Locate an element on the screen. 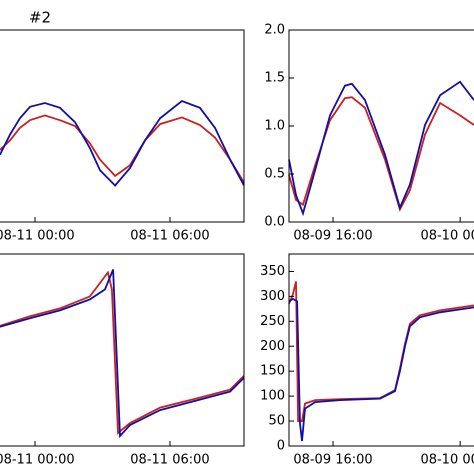 The image size is (474, 474). y-tick-label: 250 is located at coordinates (272, 321).